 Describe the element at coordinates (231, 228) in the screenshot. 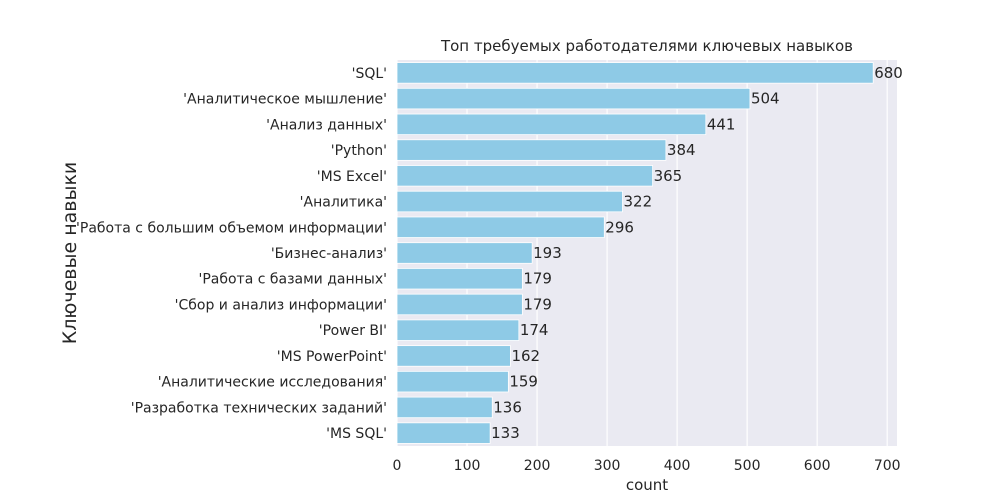

I see `y-tick-label: 'Работа с большим объемом информации'` at that location.